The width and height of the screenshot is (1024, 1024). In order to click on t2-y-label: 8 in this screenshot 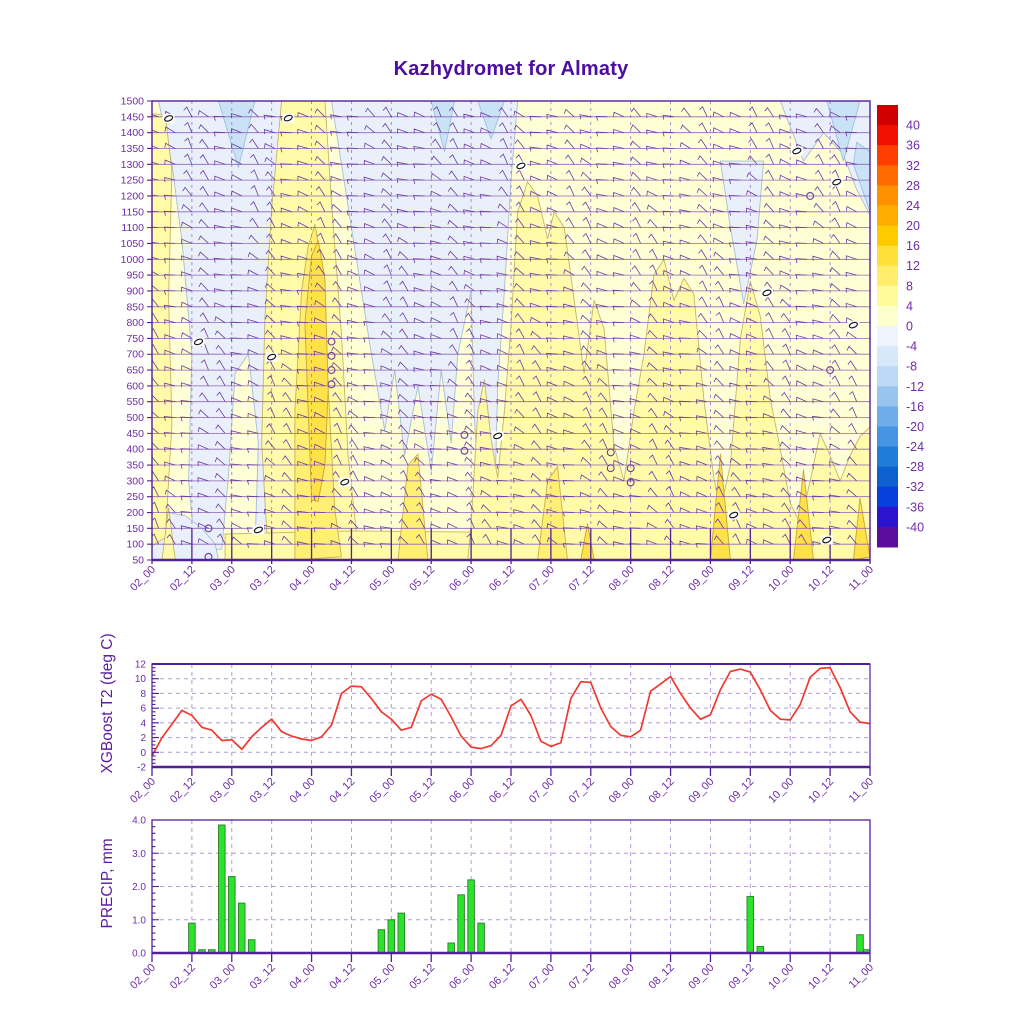, I will do `click(143, 694)`.